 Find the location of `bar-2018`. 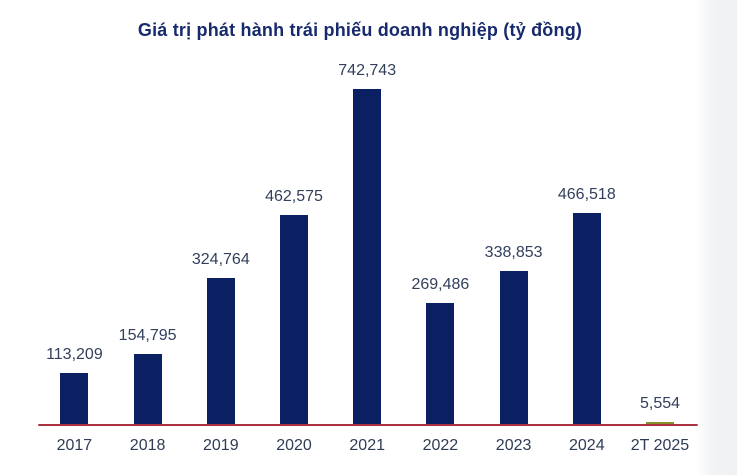

bar-2018 is located at coordinates (147, 390).